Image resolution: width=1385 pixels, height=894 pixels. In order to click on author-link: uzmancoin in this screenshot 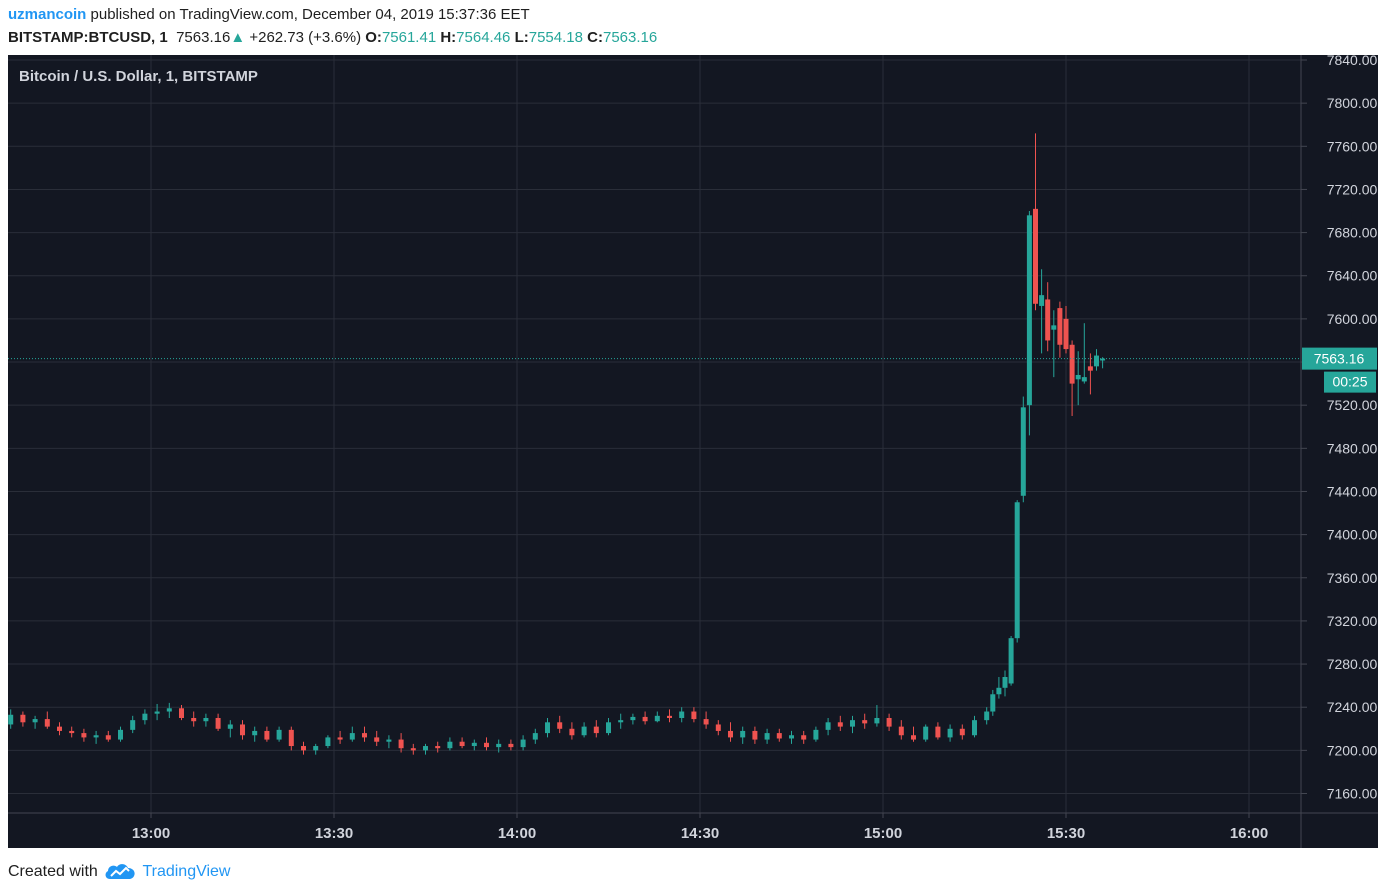, I will do `click(47, 14)`.